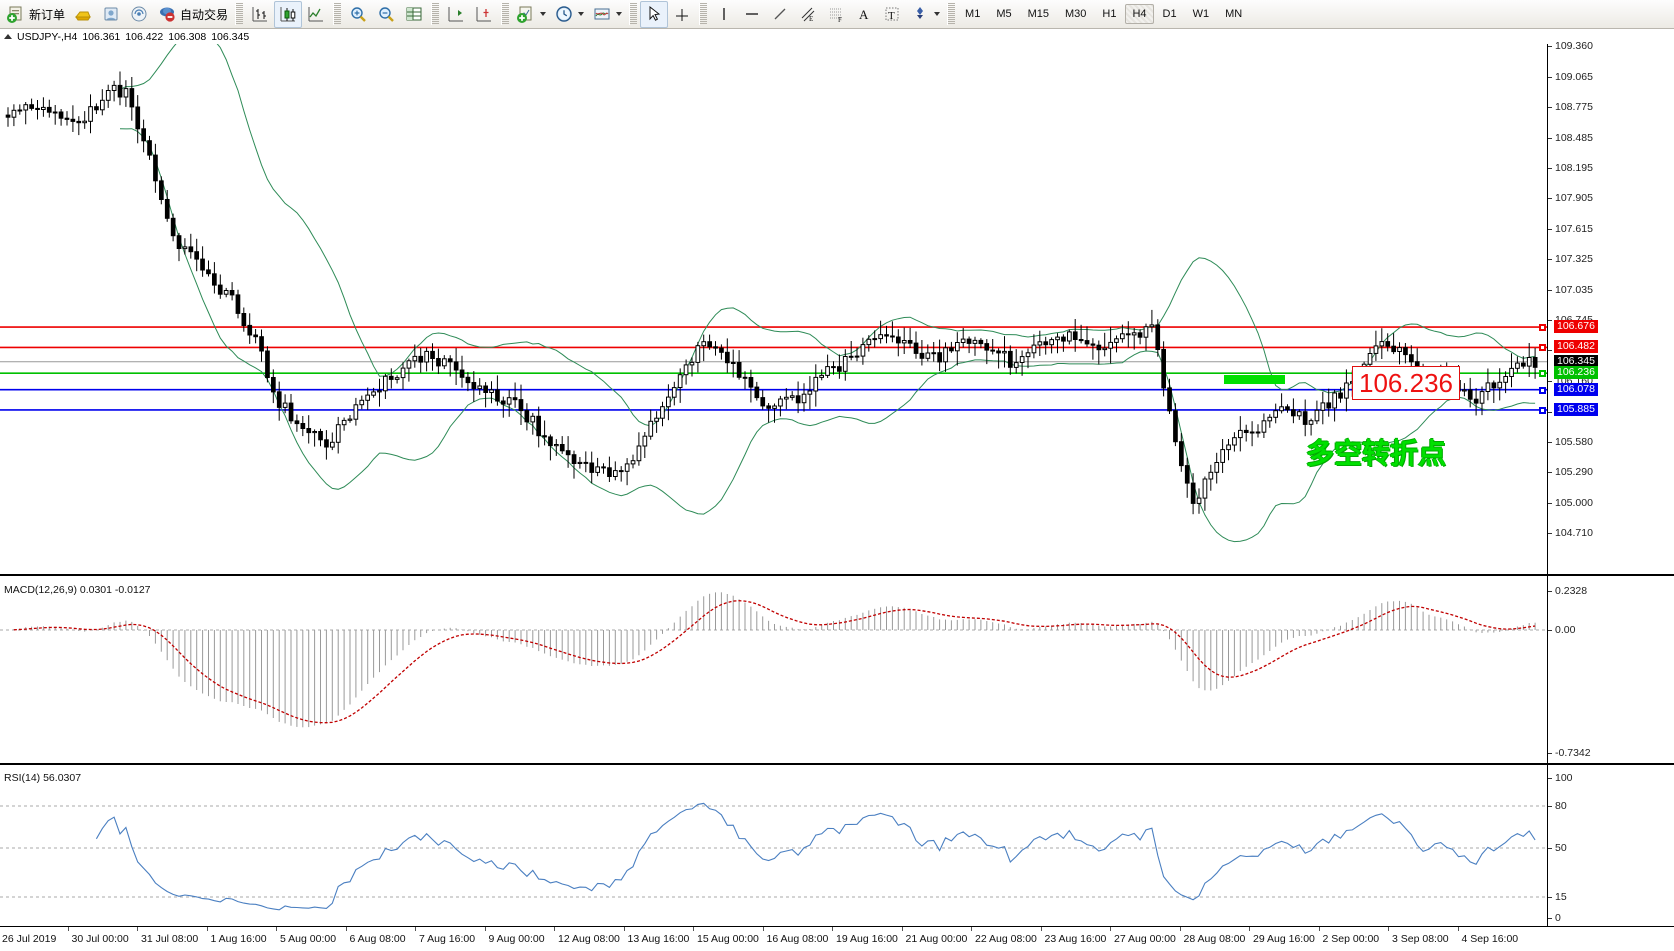  I want to click on resistance-tag-1: 106.676, so click(1576, 326).